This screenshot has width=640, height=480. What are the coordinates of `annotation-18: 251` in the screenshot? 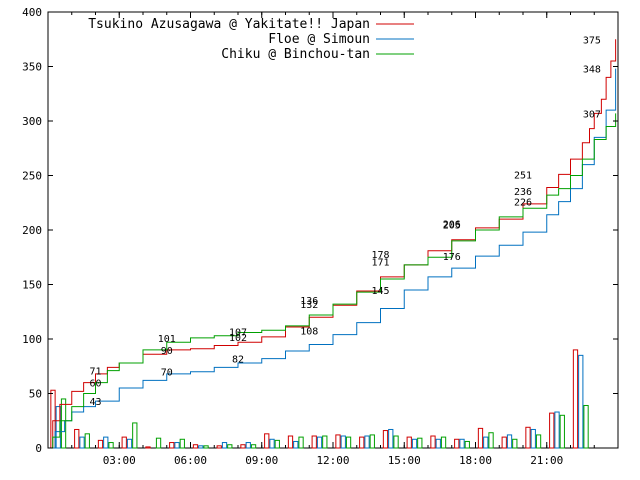 It's located at (523, 175).